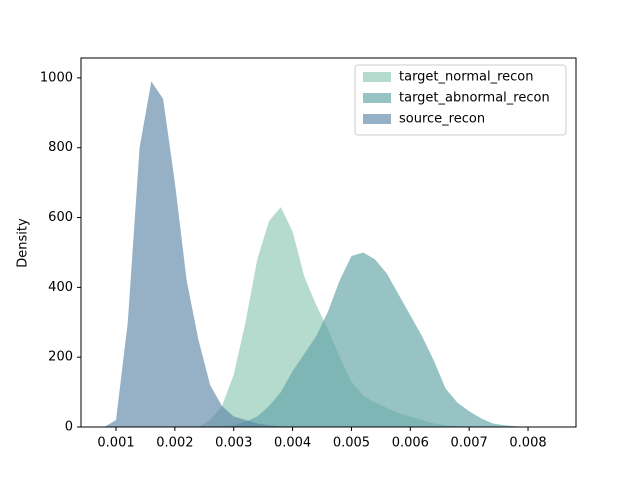 The width and height of the screenshot is (640, 480). I want to click on x-tick-label: 0.002, so click(174, 443).